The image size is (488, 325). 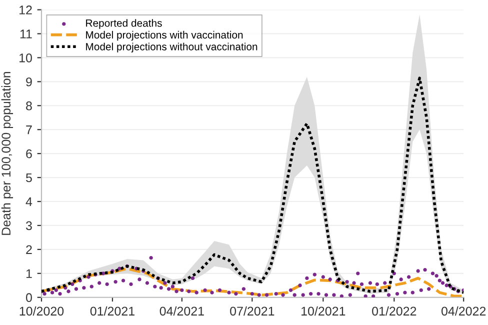 I want to click on y-tick-label: 8, so click(x=29, y=105).